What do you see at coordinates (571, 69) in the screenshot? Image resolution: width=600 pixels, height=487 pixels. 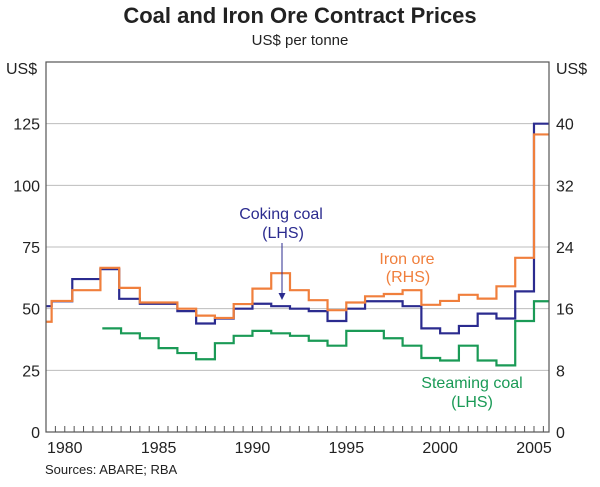 I see `right-axis-unit: US$` at bounding box center [571, 69].